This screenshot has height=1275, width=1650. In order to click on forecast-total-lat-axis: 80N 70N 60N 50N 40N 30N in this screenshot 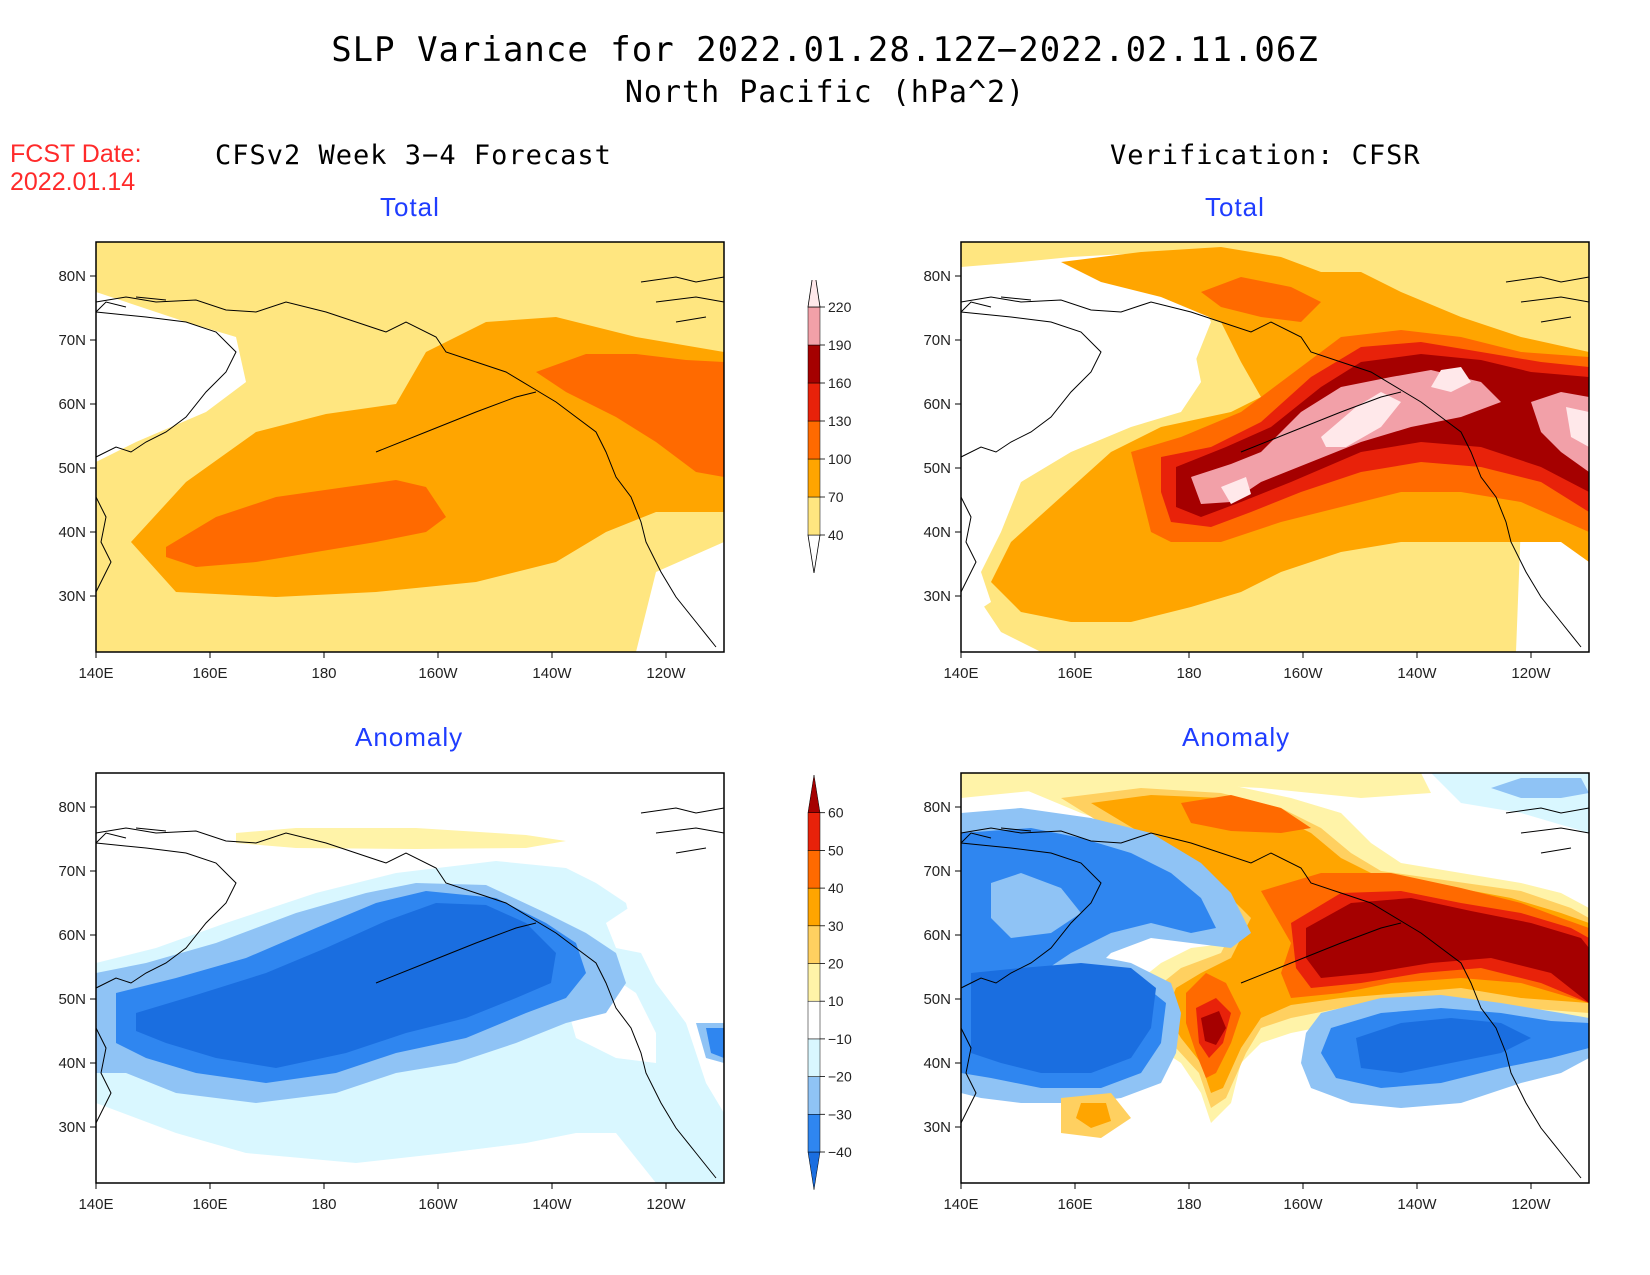, I will do `click(77, 436)`.